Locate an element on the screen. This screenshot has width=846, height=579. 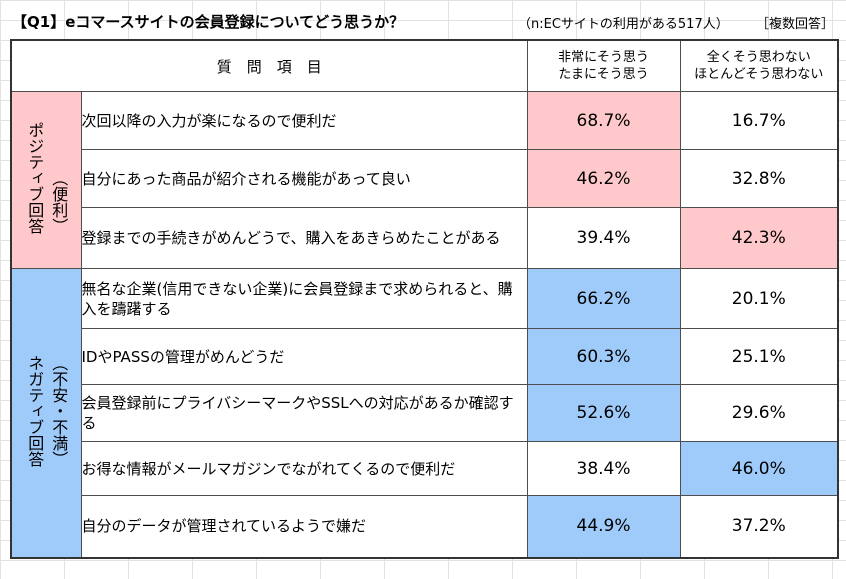
sample-note: （n:ECサイトの利用がある517人） is located at coordinates (623, 24).